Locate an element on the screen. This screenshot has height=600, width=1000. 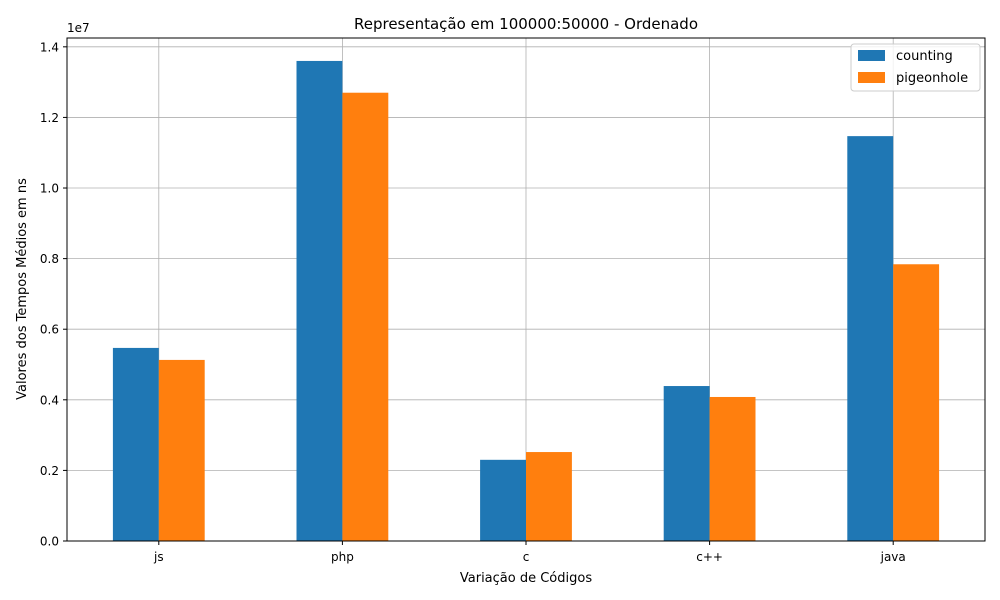
bar-counting-java is located at coordinates (870, 338).